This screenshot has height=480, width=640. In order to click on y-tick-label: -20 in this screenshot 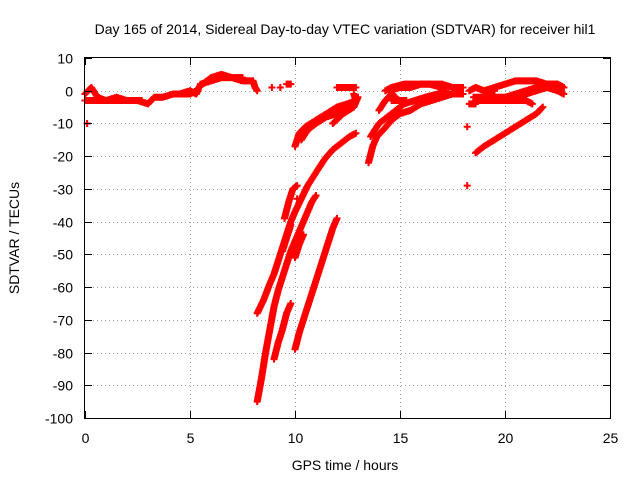, I will do `click(63, 157)`.